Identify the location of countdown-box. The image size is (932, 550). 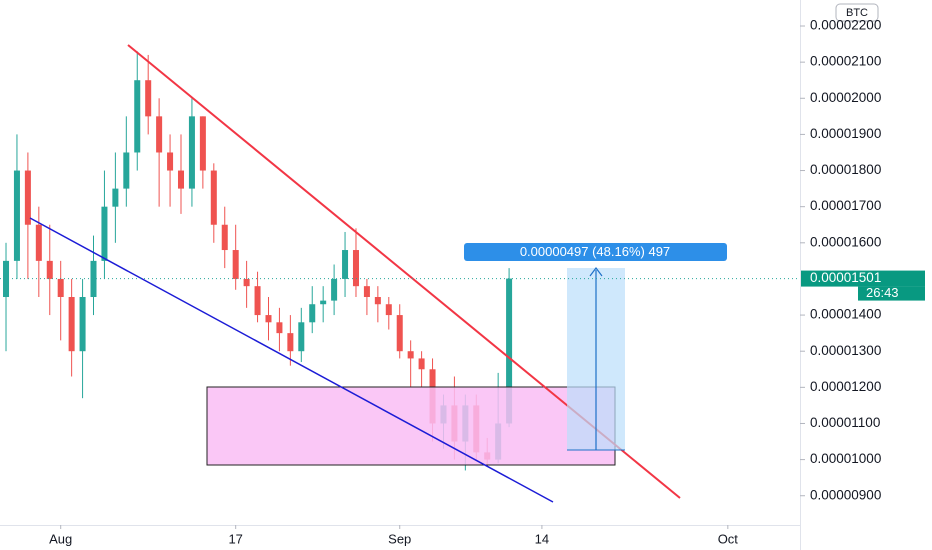
(891, 293).